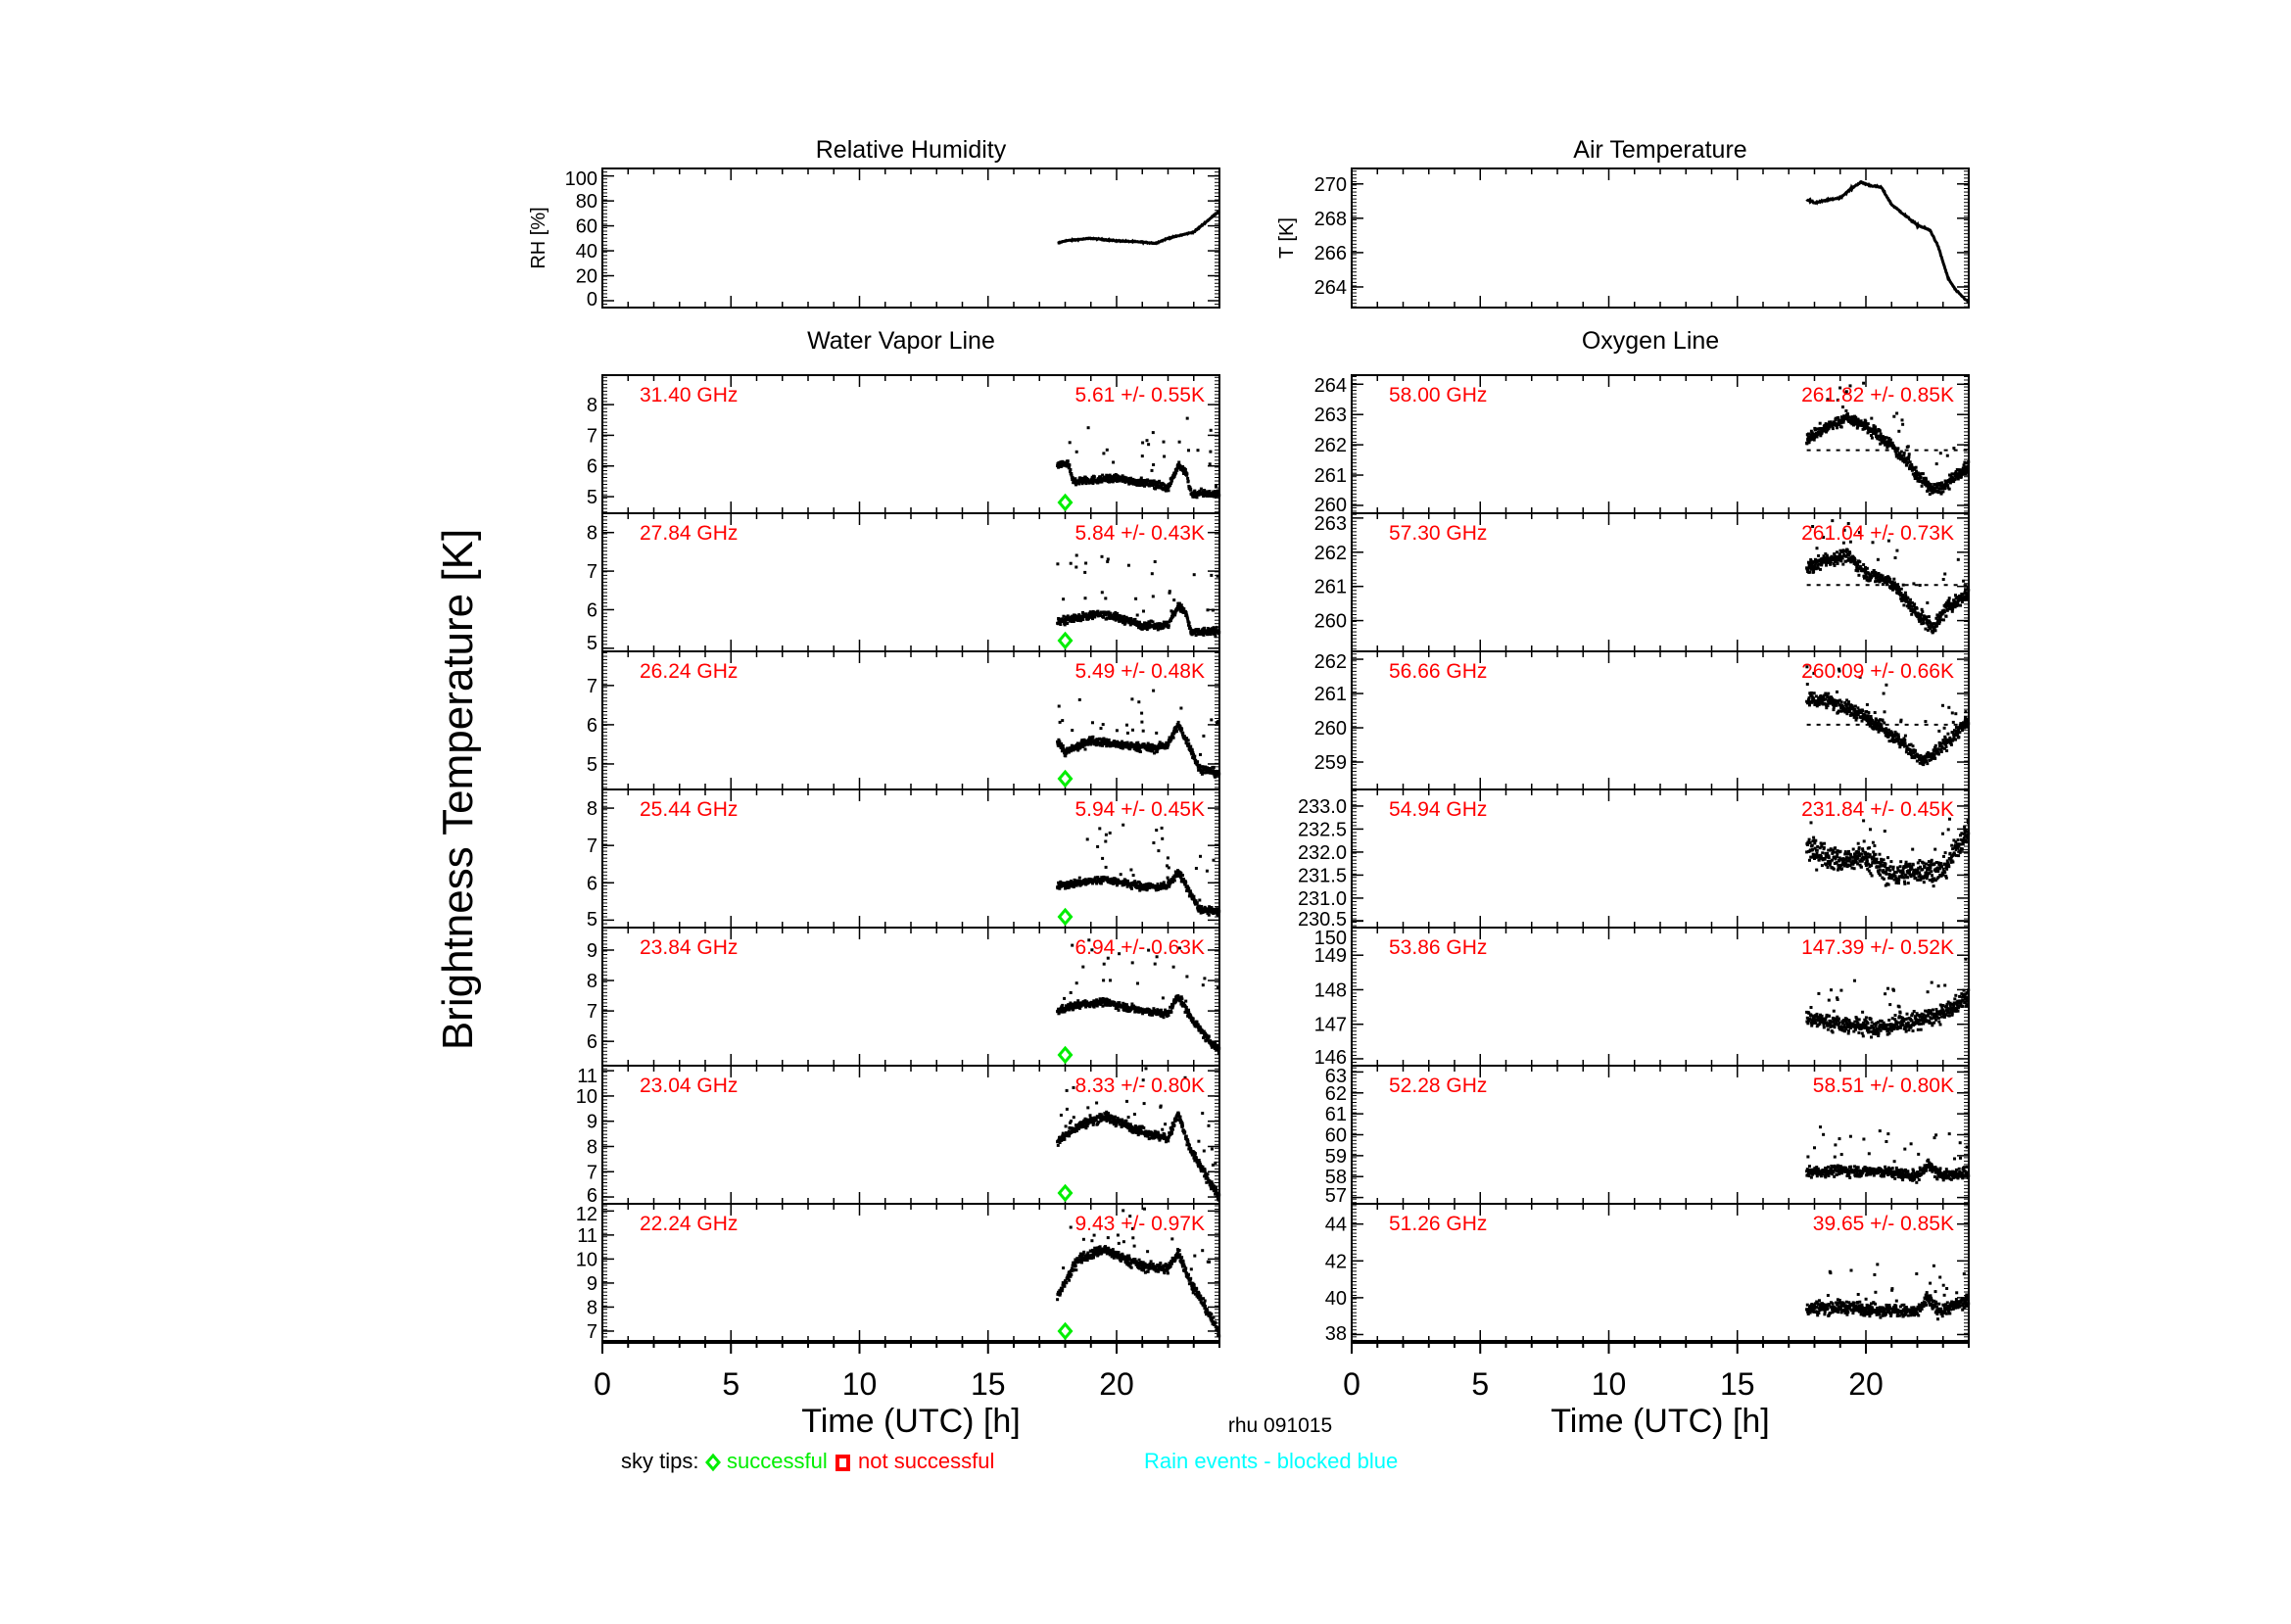 The width and height of the screenshot is (2291, 1624). What do you see at coordinates (586, 277) in the screenshot?
I see `y-tick-label: 20` at bounding box center [586, 277].